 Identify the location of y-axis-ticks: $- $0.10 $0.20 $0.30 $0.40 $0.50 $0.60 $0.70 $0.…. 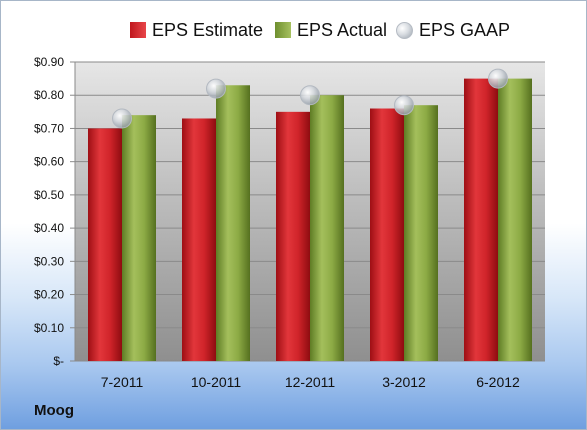
(49, 211).